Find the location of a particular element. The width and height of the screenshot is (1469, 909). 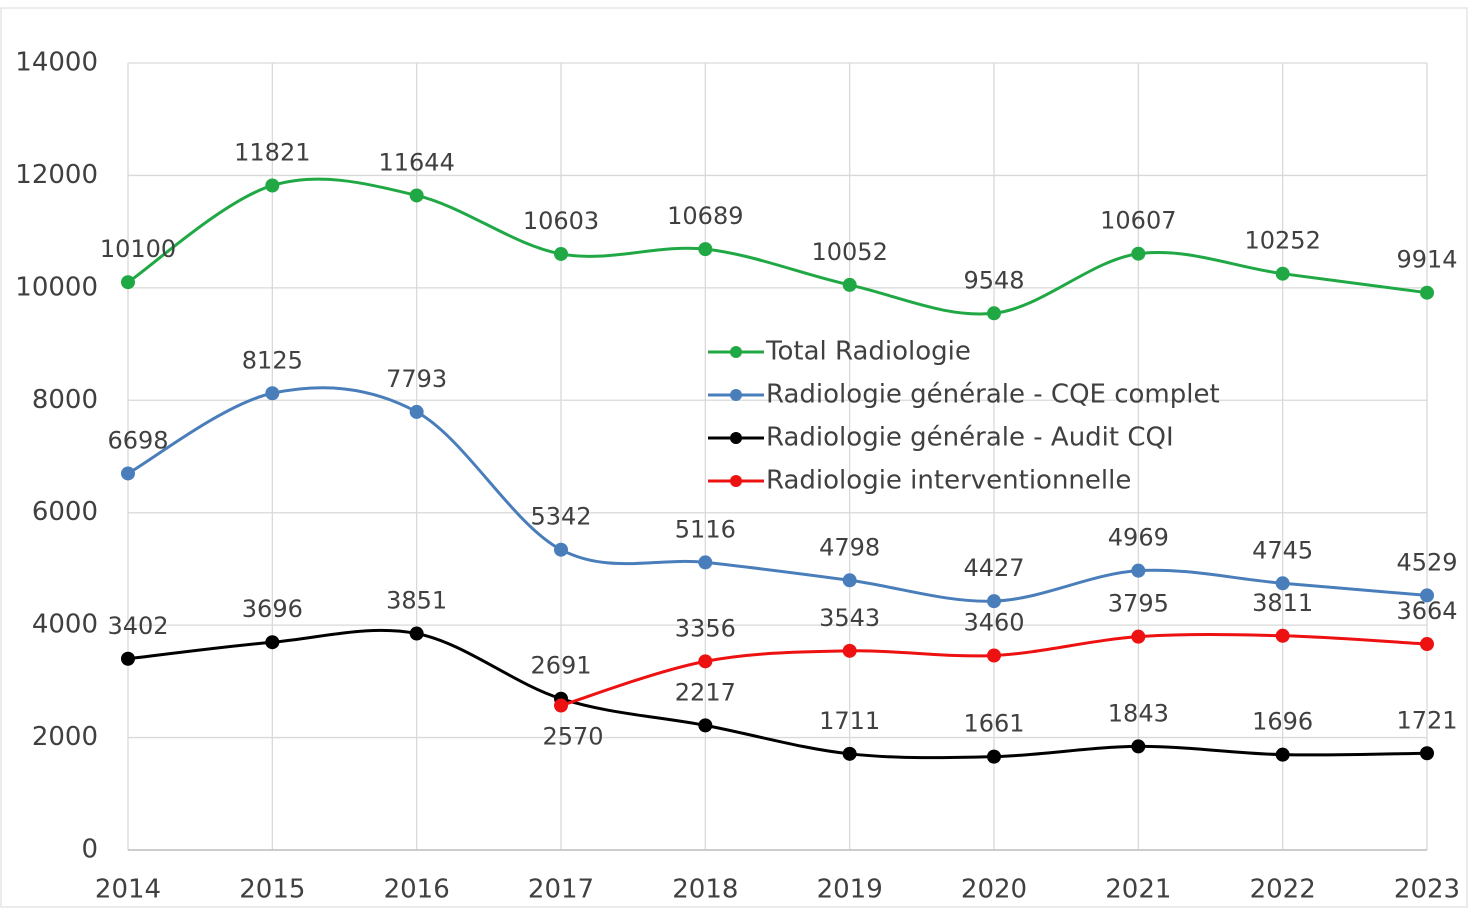

legend-label: Total Radiologie is located at coordinates (868, 352).